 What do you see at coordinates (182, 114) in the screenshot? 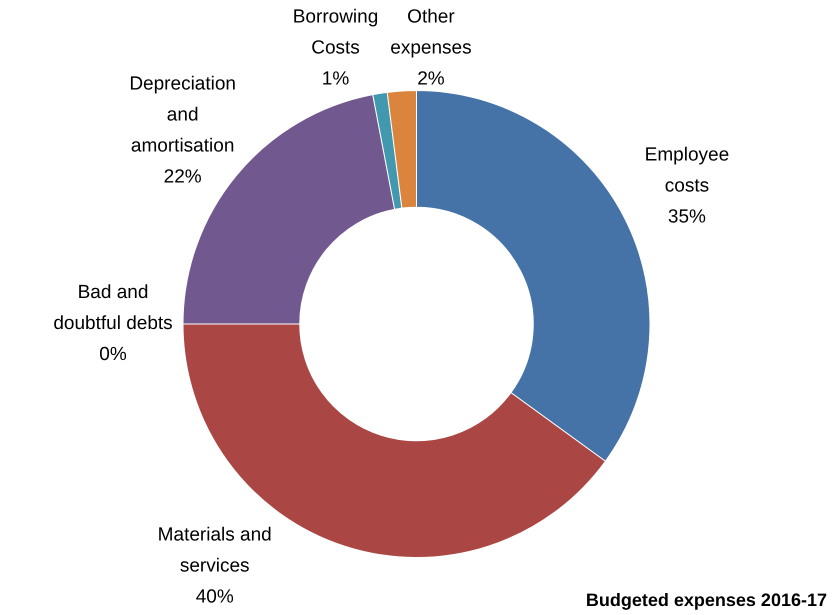
I see `slice-label: Depreciation and amortisation` at bounding box center [182, 114].